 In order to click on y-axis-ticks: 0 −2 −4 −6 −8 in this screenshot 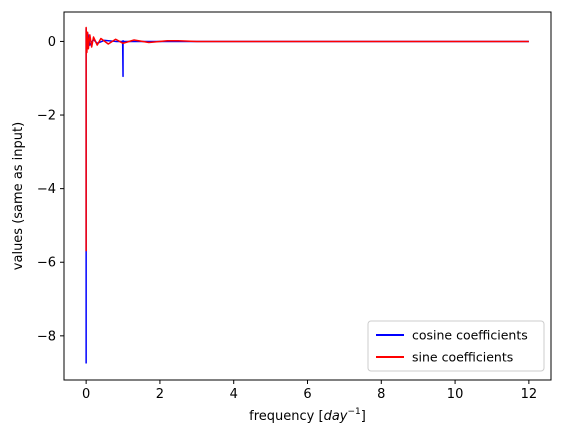, I will do `click(50, 189)`.